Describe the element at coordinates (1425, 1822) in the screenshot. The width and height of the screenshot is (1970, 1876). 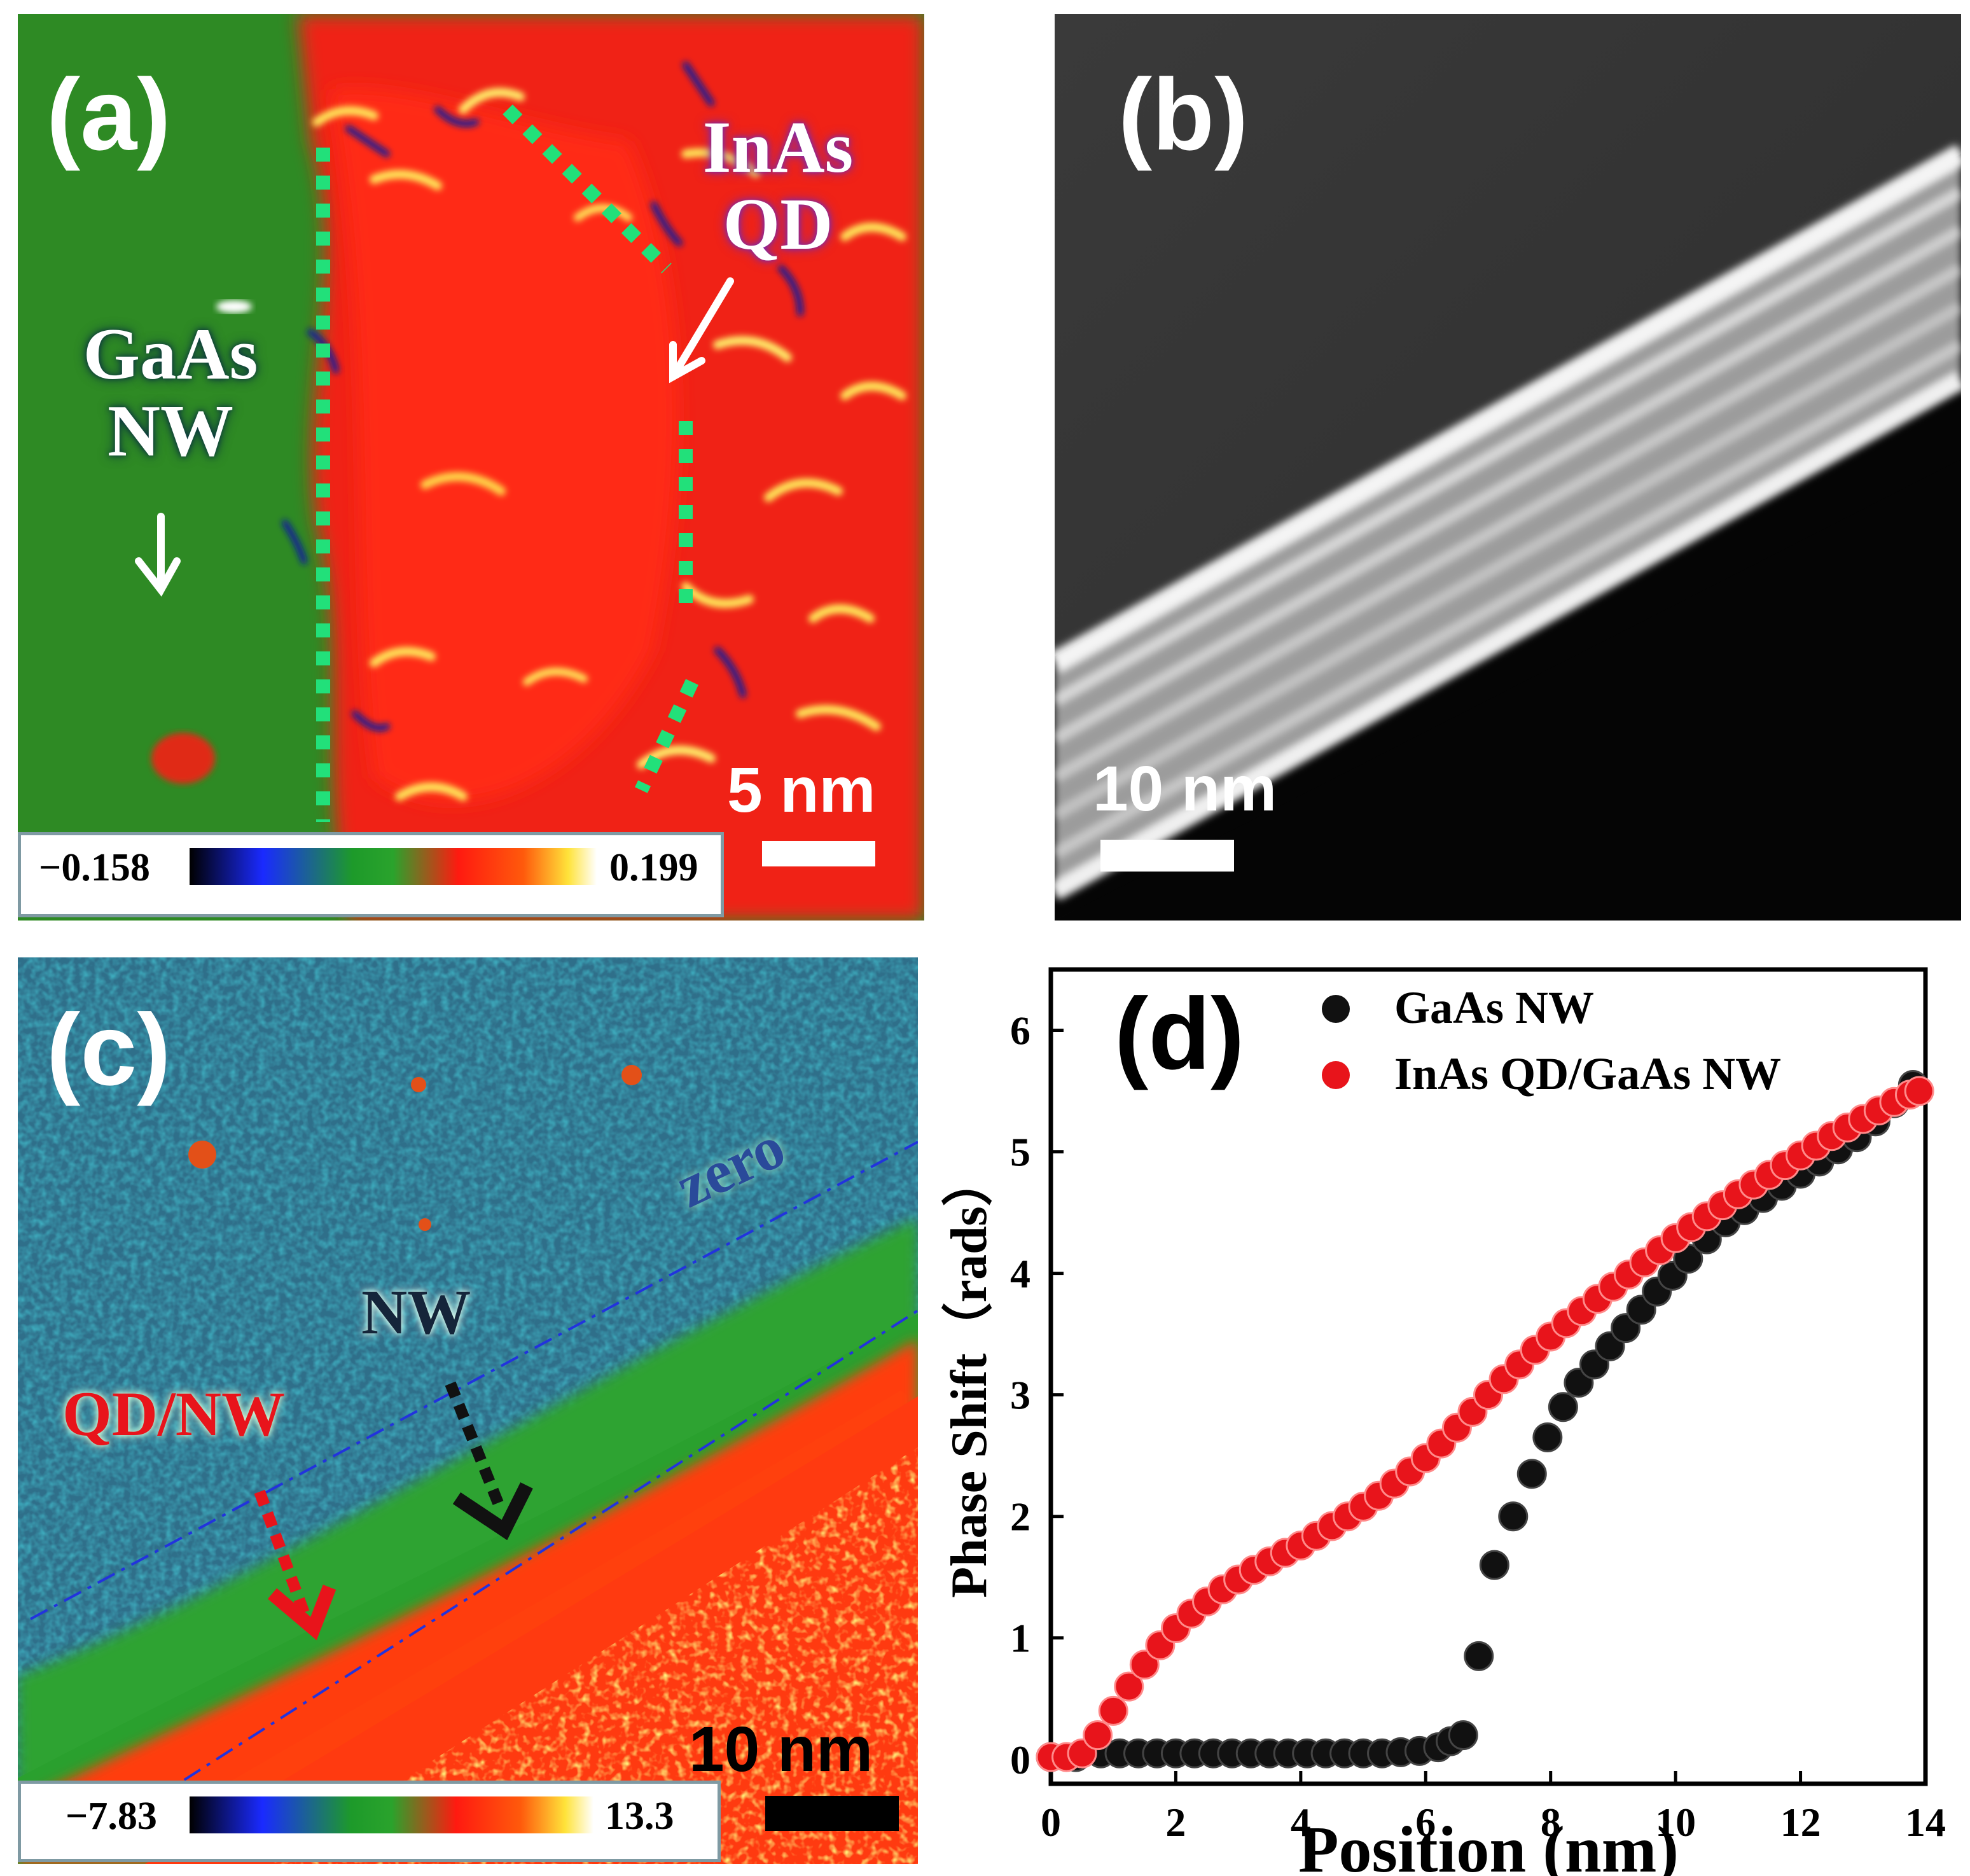
I see `x-tick-label: 6` at that location.